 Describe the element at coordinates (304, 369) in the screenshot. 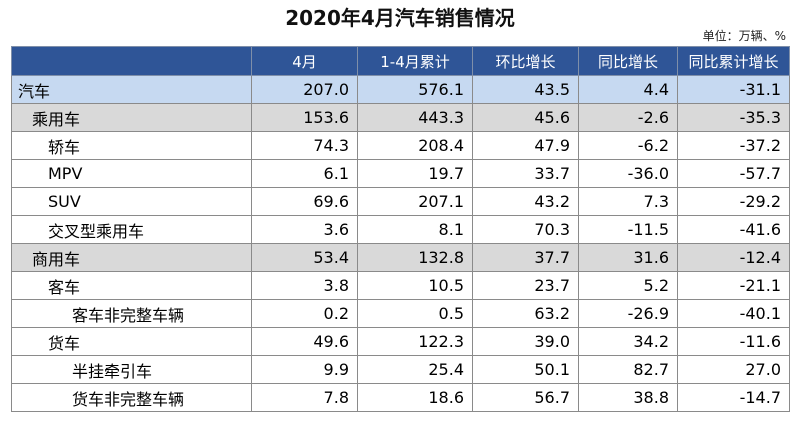

I see `april-value: 9.9` at that location.